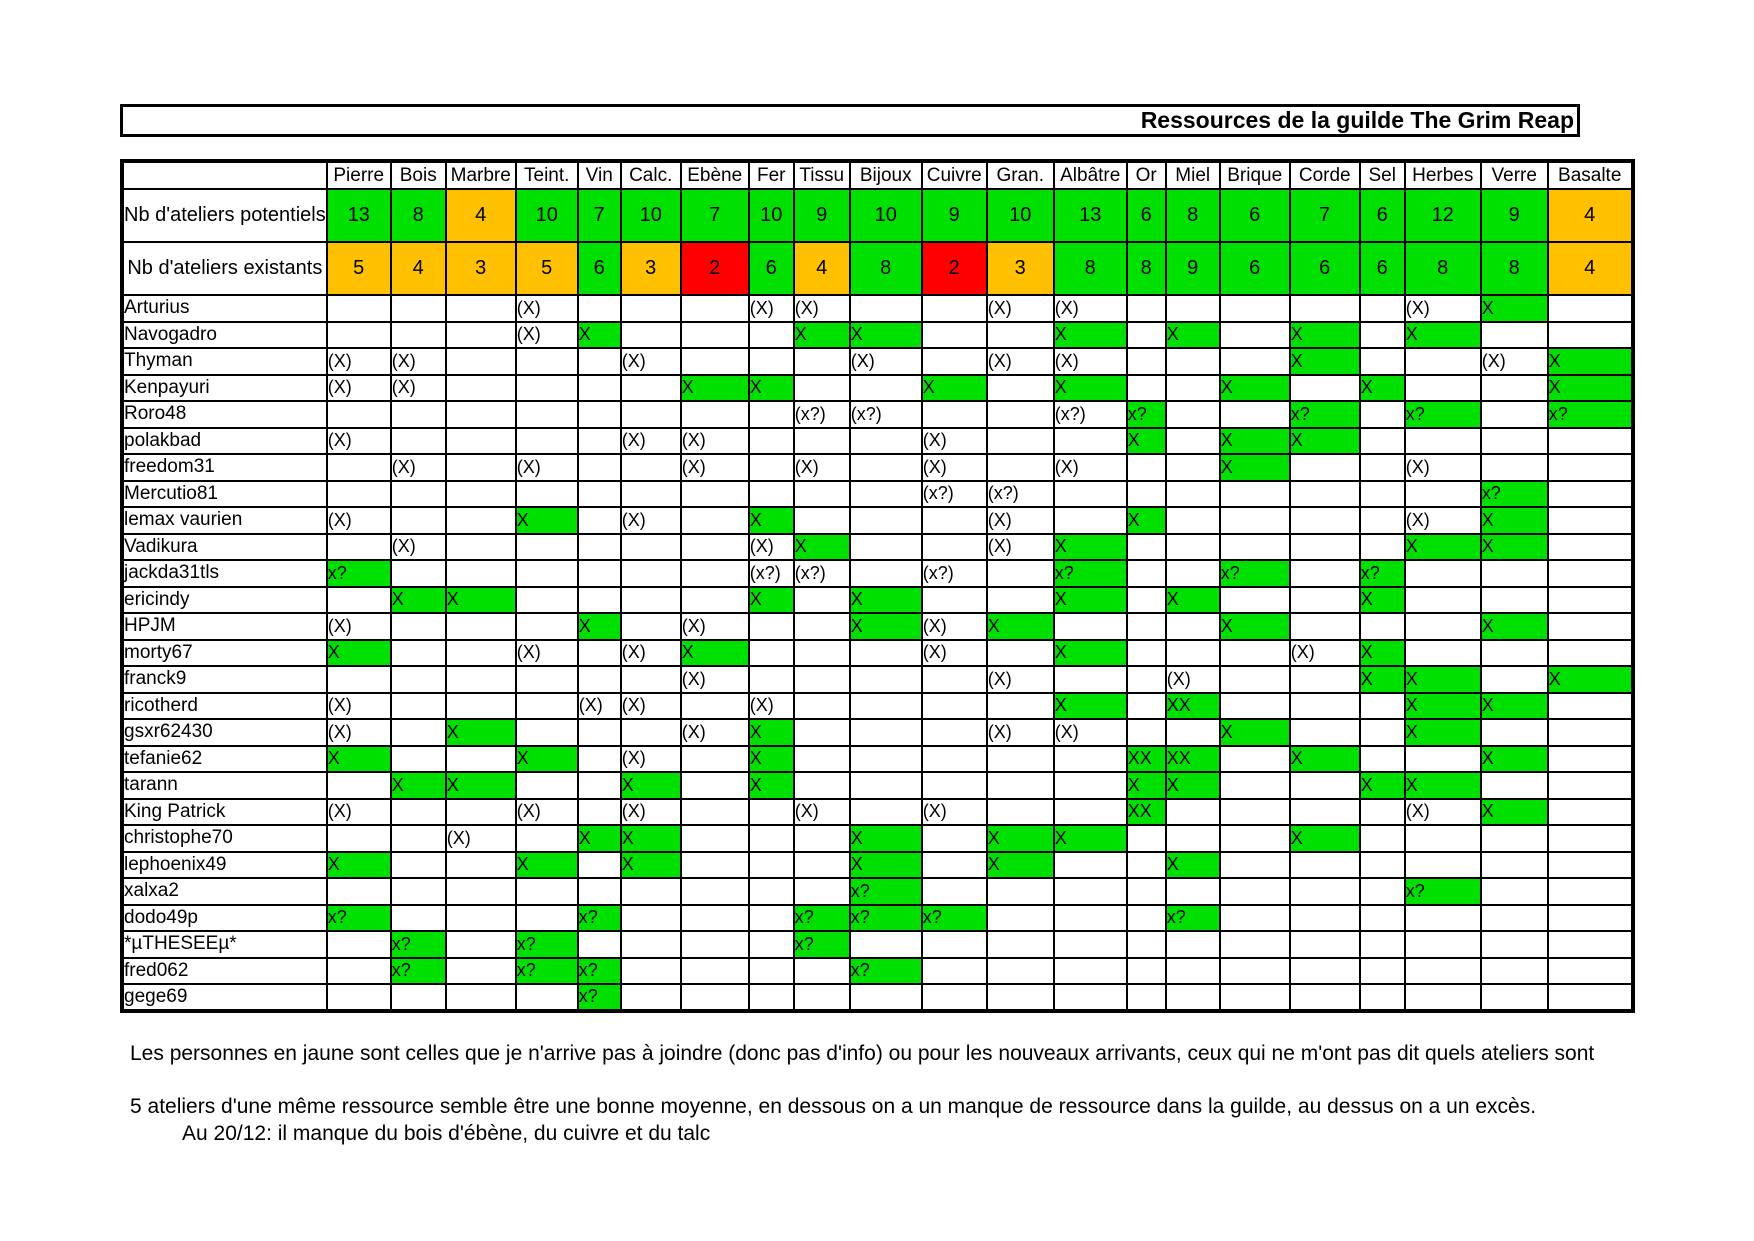  Describe the element at coordinates (954, 175) in the screenshot. I see `column-header-cuivre: Cuivre` at that location.